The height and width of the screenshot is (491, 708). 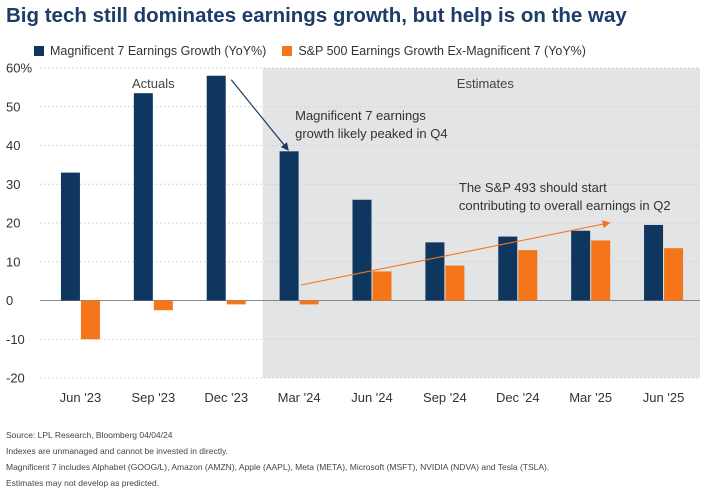 I want to click on y-tick-label: -10, so click(x=15, y=339).